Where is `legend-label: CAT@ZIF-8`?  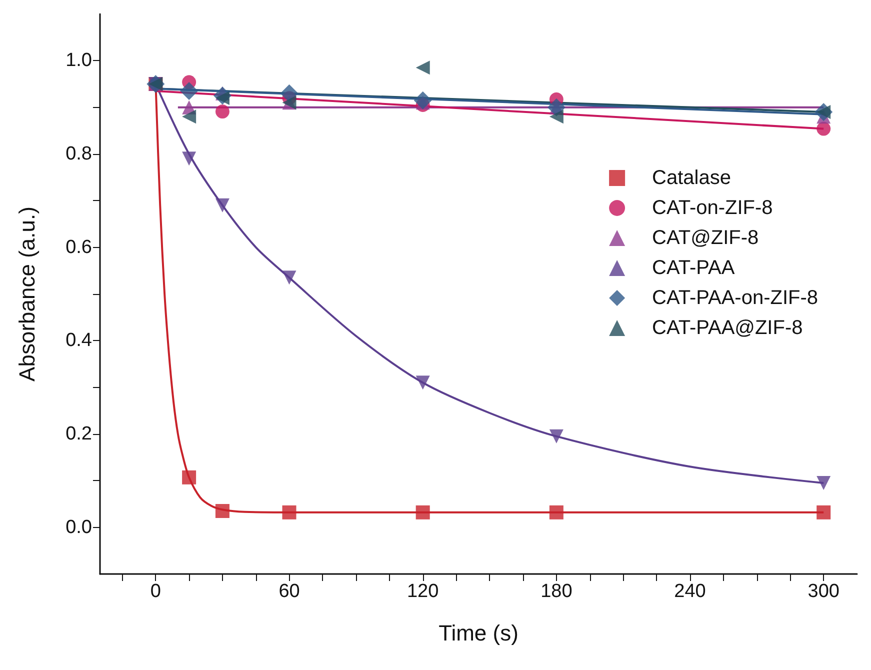 legend-label: CAT@ZIF-8 is located at coordinates (705, 238).